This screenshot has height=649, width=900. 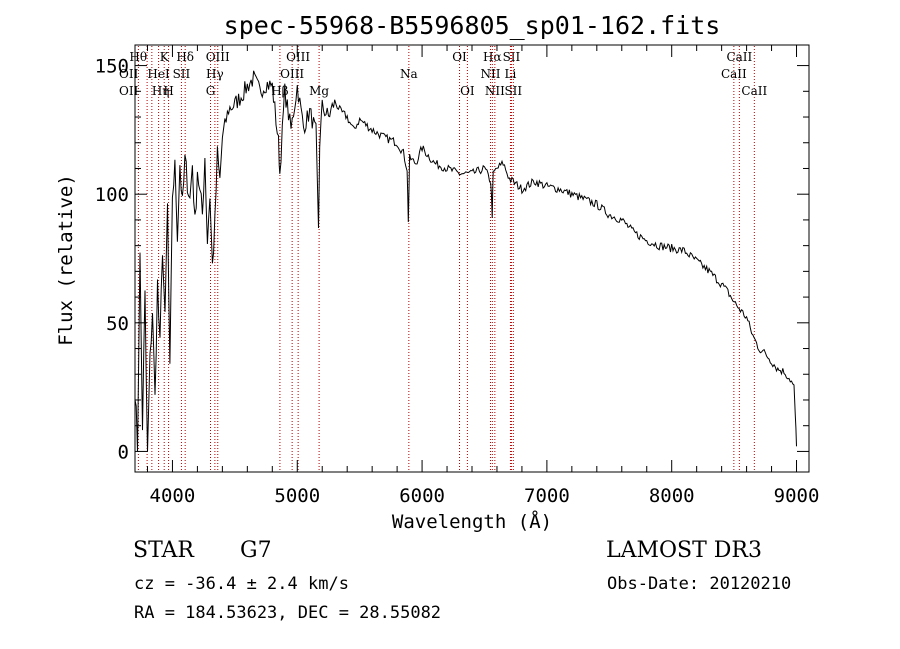 What do you see at coordinates (739, 57) in the screenshot?
I see `line-label-25: CaII` at bounding box center [739, 57].